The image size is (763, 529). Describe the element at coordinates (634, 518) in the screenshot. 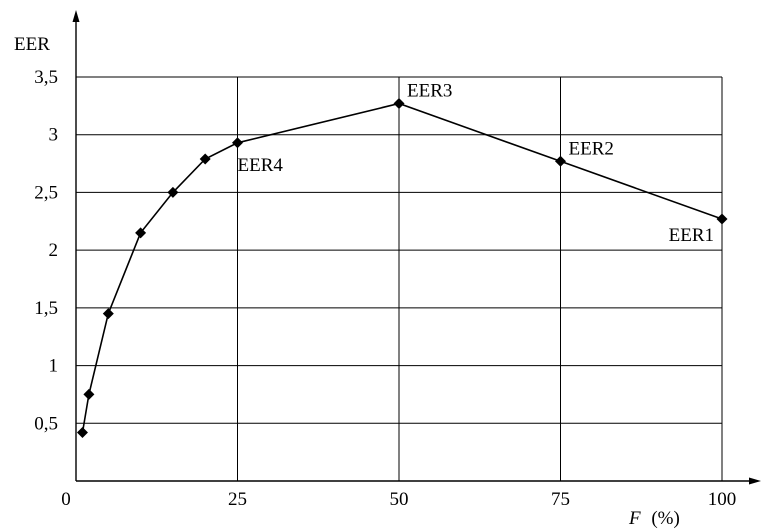

I see `x-axis-variable: F` at that location.